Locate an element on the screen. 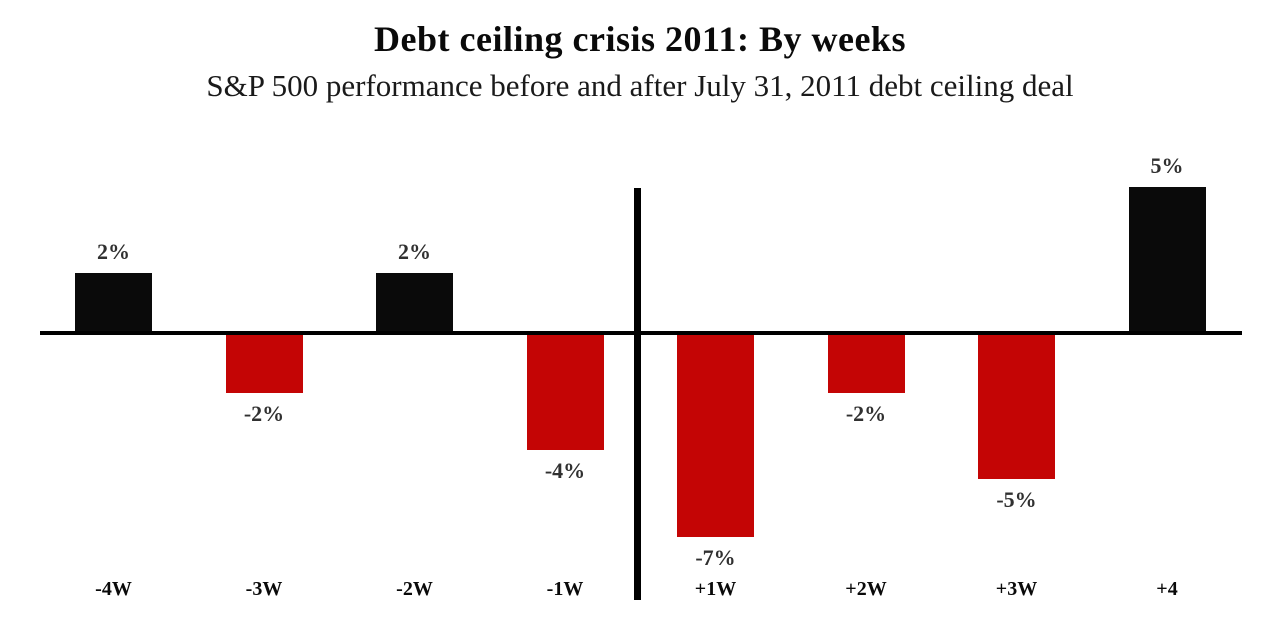  bar-value-label-+3W: -5% is located at coordinates (1016, 499).